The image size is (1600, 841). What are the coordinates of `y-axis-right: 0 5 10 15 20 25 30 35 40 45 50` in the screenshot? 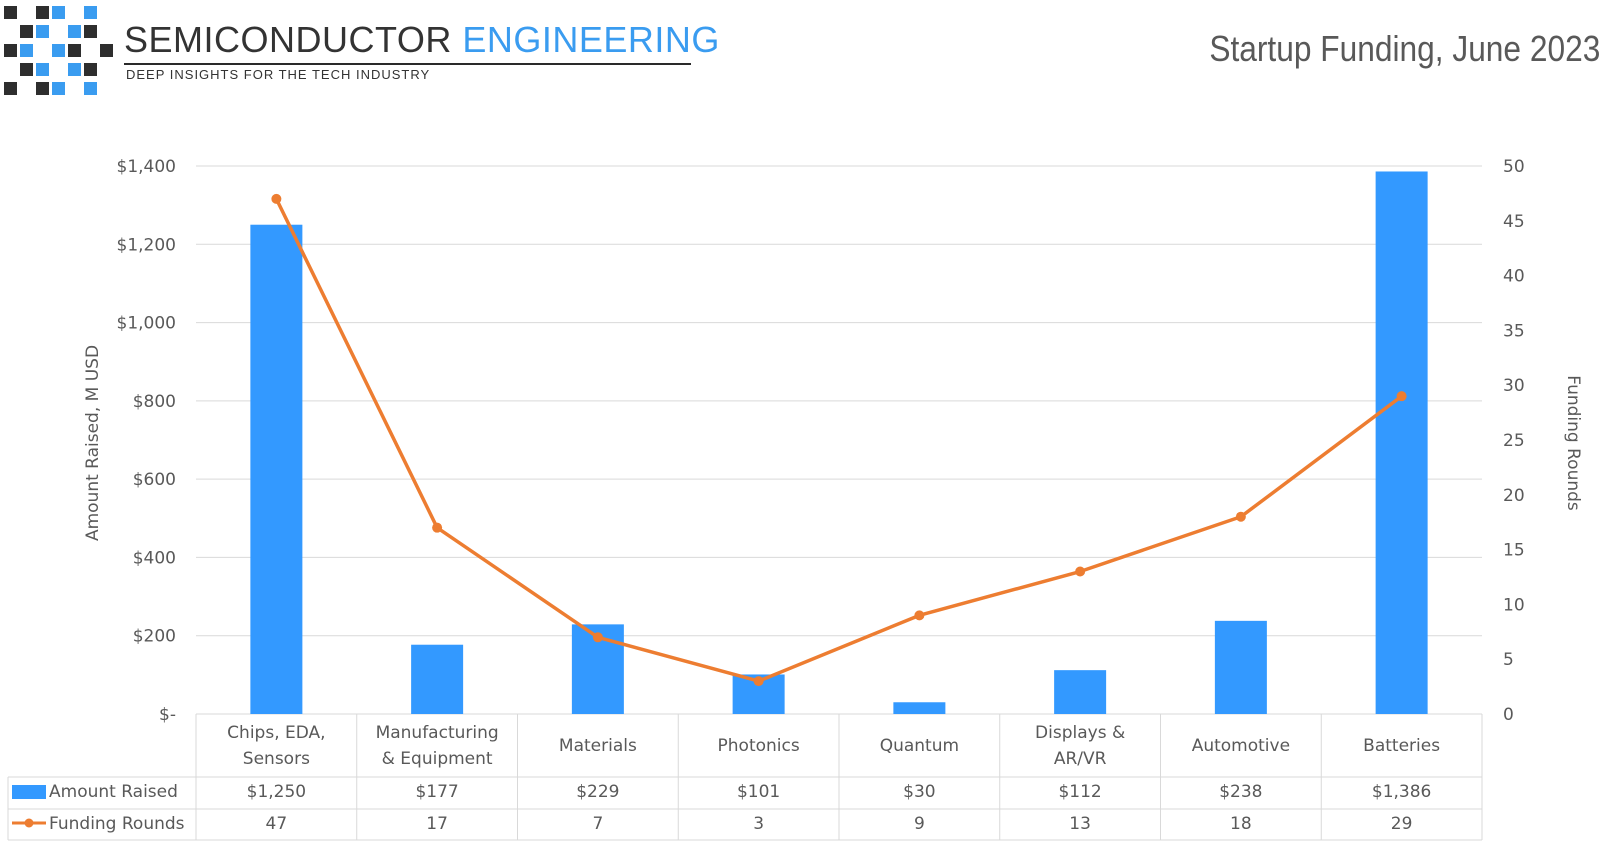 It's located at (1514, 441).